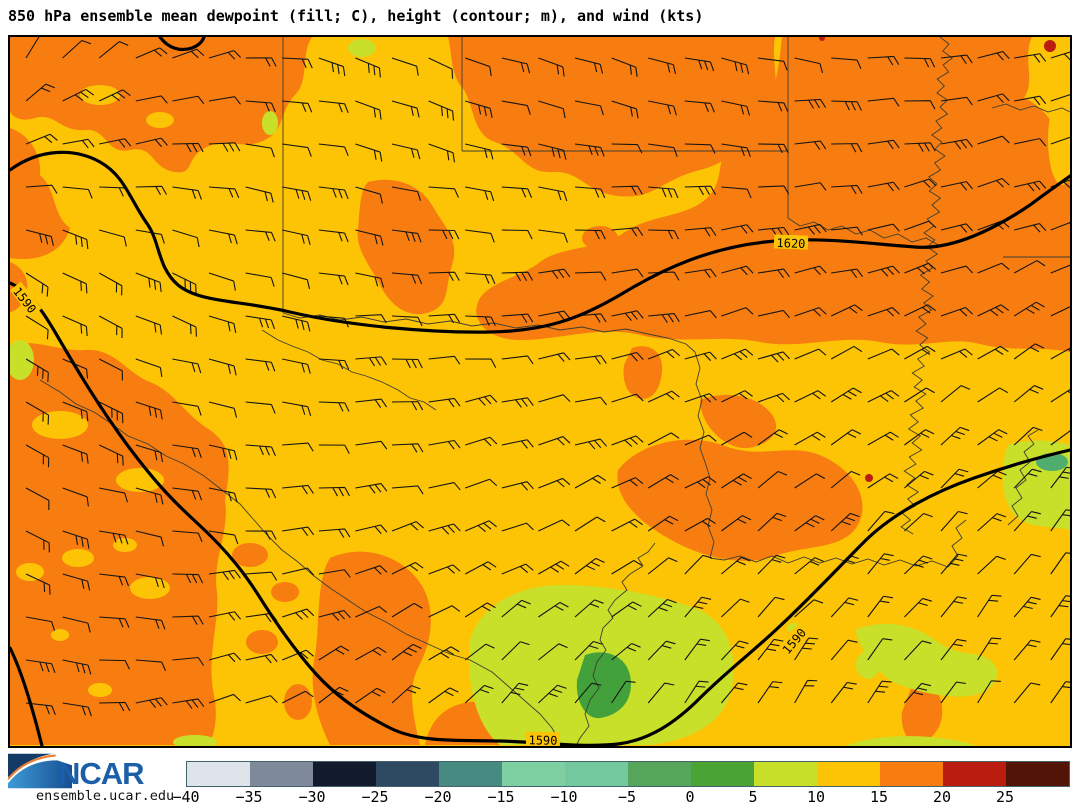  Describe the element at coordinates (542, 739) in the screenshot. I see `svg-text: 1590` at that location.